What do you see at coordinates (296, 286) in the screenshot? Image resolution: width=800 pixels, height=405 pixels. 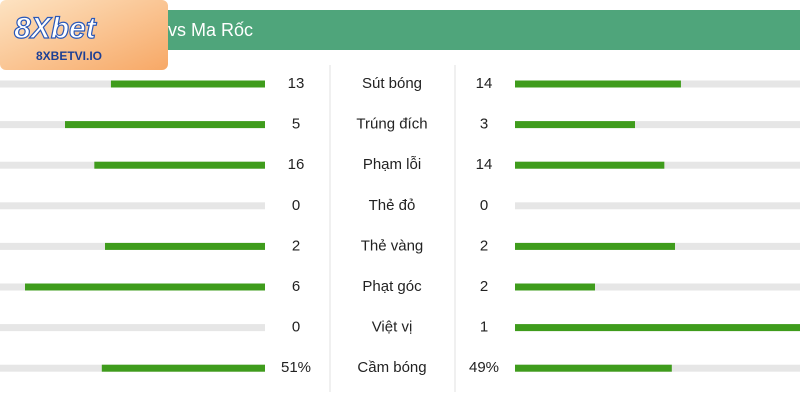 I see `home-value: 6` at bounding box center [296, 286].